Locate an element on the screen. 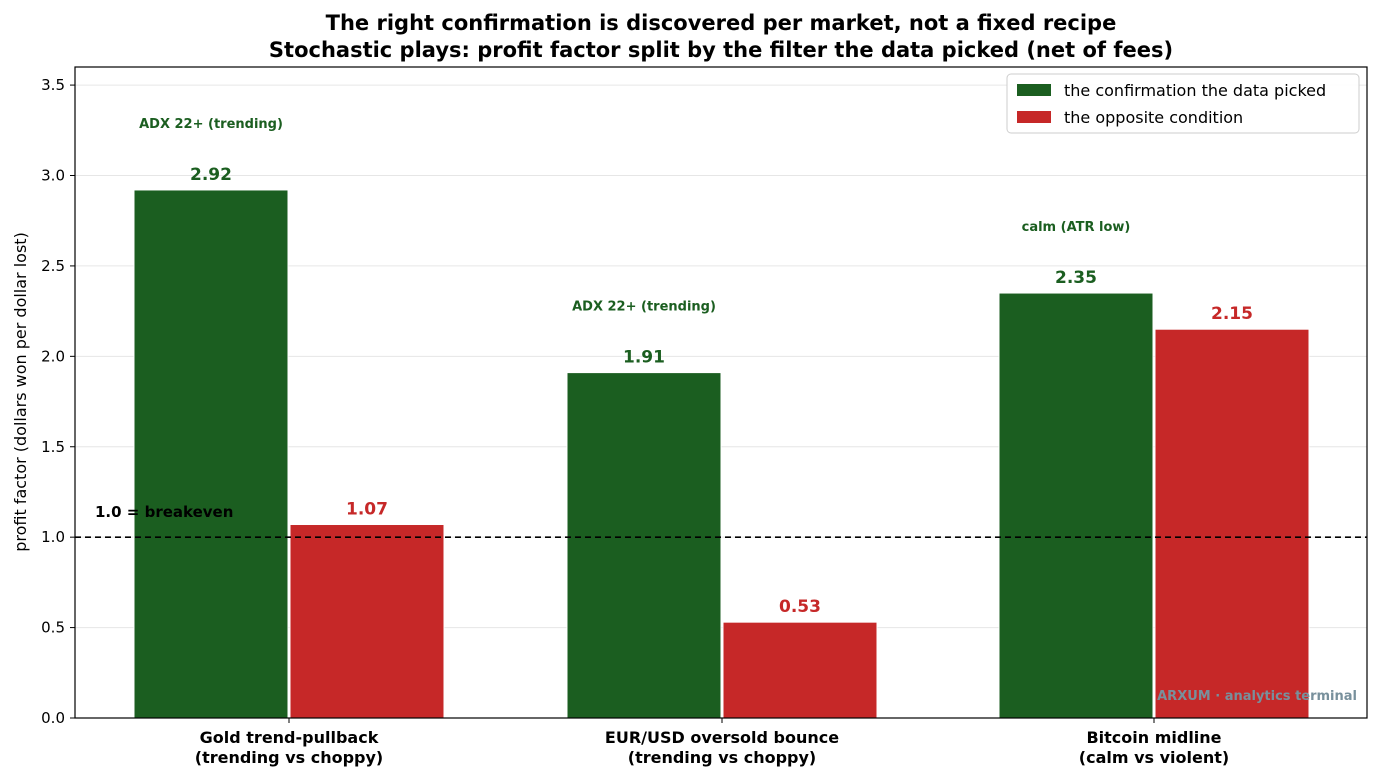 This screenshot has width=1379, height=780. breakeven-label: 1.0 = breakeven is located at coordinates (164, 512).